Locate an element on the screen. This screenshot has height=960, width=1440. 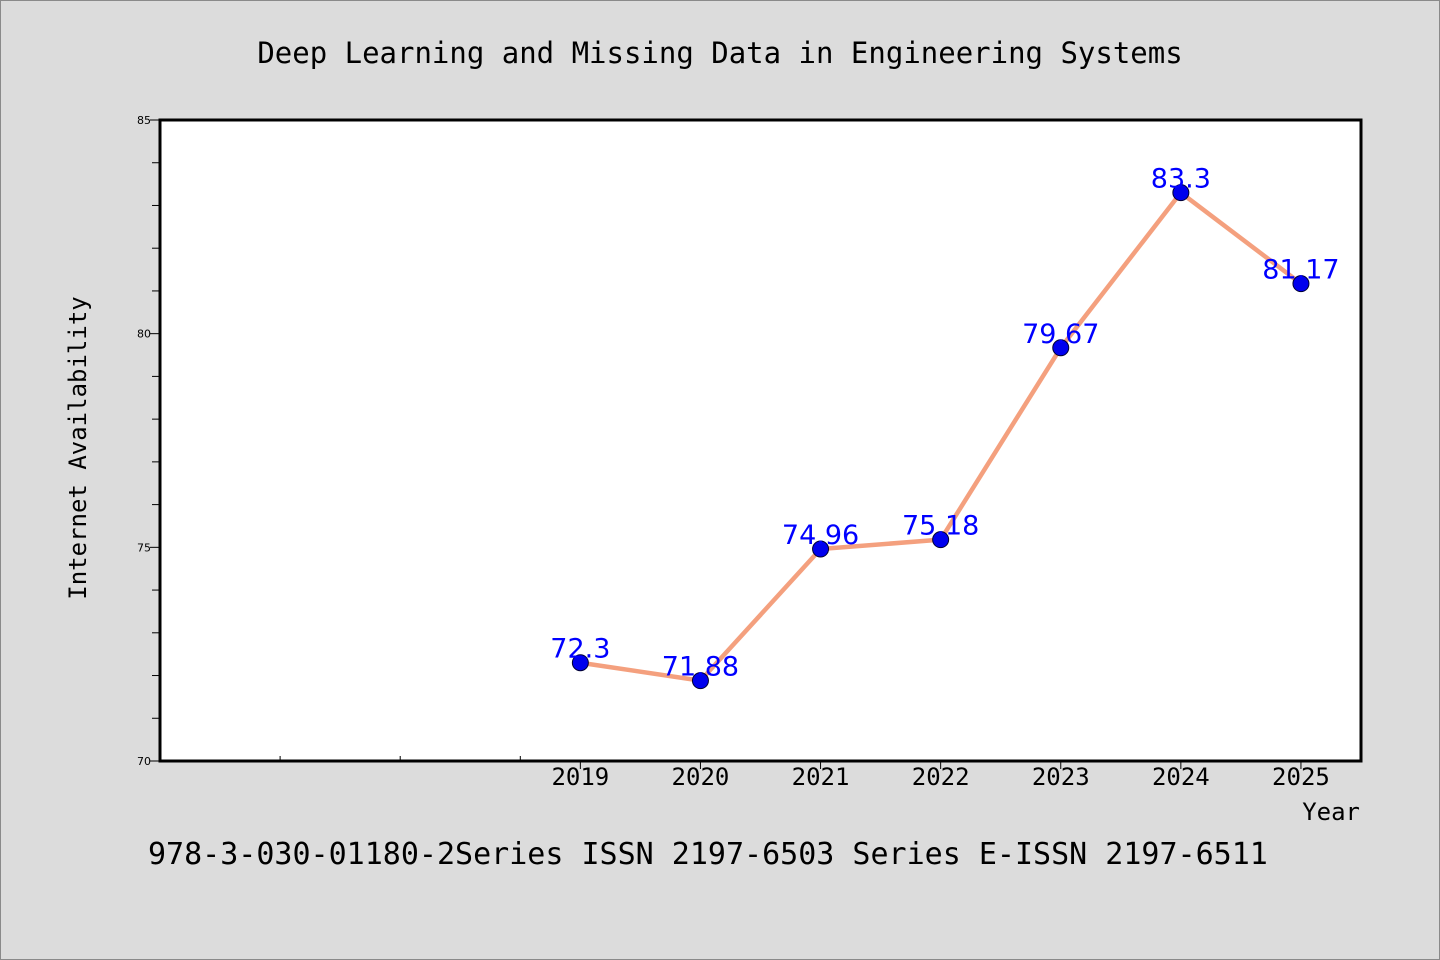
x-axis-ticks: 2019 2020 2021 2022 2023 2024 2025 is located at coordinates (804, 773).